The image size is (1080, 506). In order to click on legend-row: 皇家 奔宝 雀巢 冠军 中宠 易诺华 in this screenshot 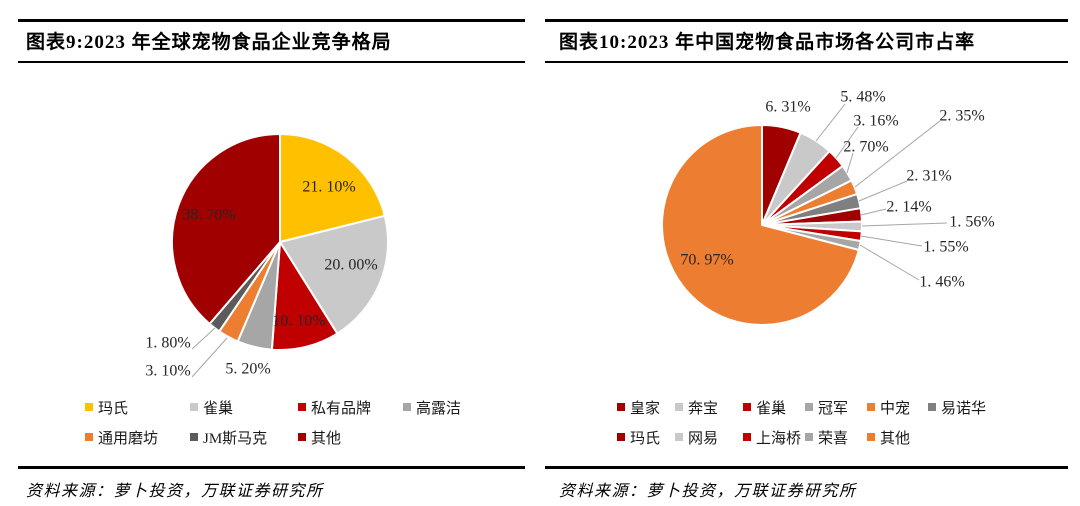, I will do `click(848, 407)`.